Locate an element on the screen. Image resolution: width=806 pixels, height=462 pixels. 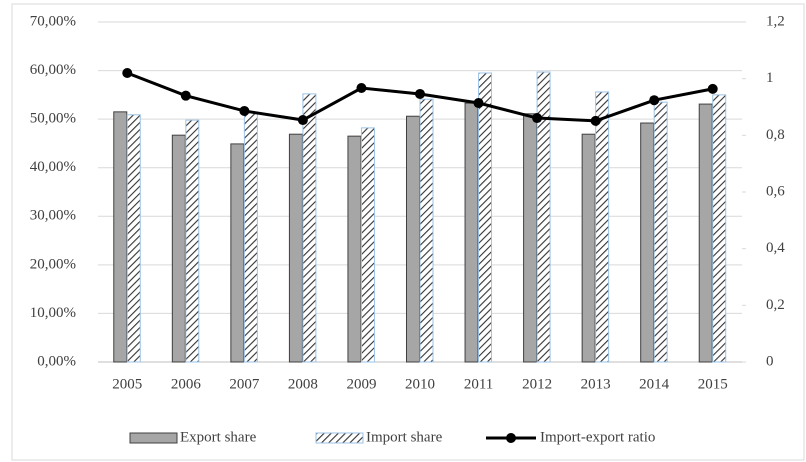
x-tick-label: 2013 is located at coordinates (596, 384).